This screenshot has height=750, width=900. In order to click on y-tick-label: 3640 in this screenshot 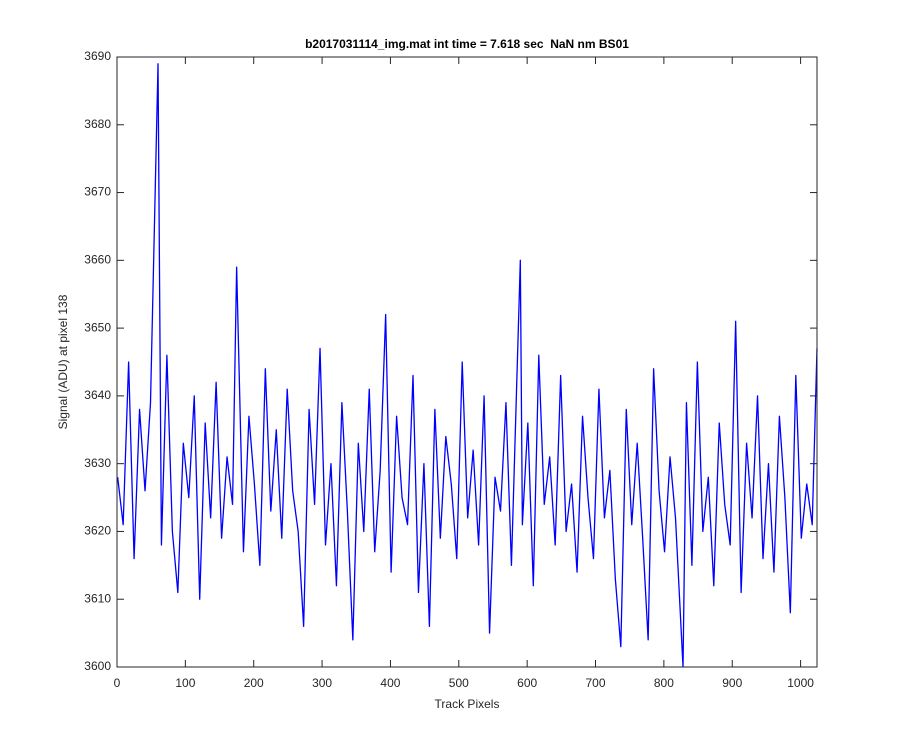, I will do `click(97, 395)`.